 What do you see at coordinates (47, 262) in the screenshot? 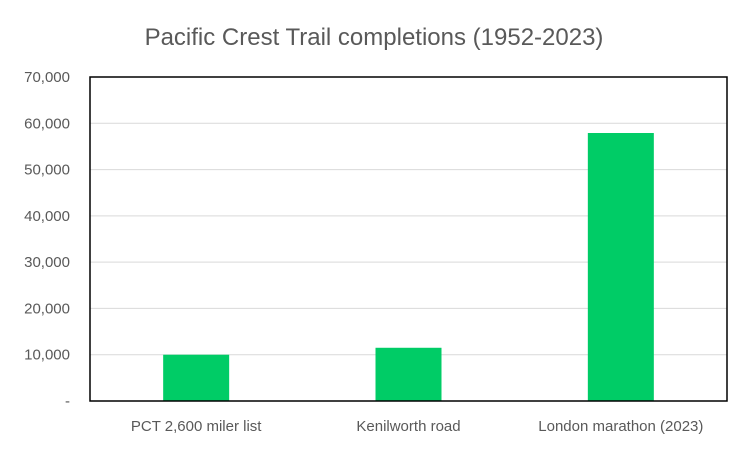
I see `y-tick-label: 30,000` at bounding box center [47, 262].